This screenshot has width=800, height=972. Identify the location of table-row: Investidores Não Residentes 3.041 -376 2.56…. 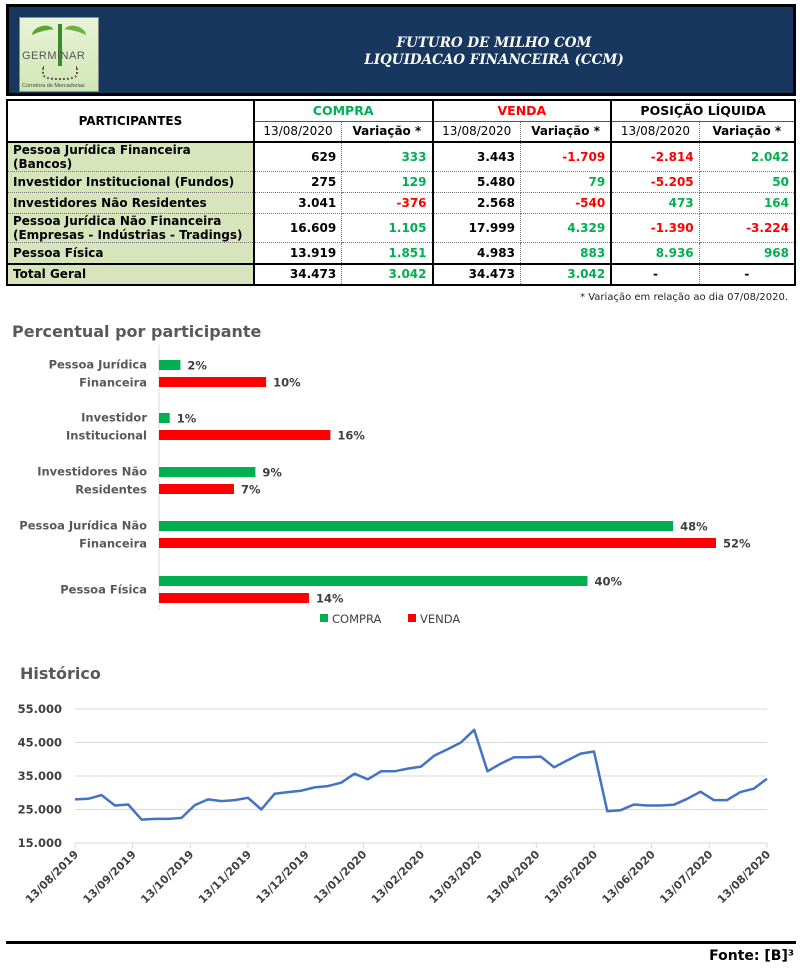
(401, 203).